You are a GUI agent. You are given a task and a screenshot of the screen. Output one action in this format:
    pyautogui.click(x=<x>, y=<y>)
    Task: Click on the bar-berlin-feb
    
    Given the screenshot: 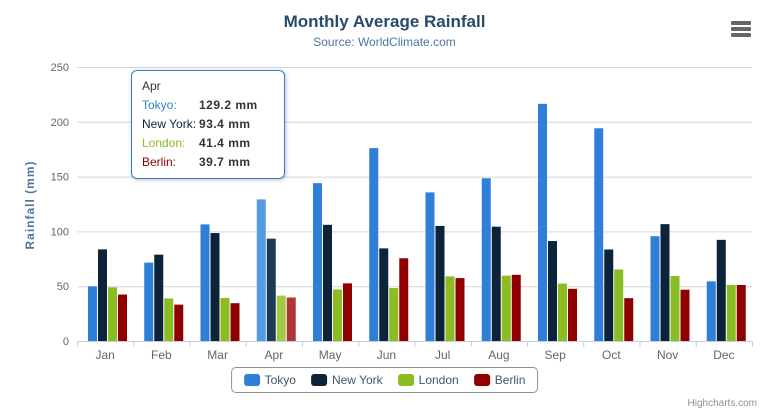 What is the action you would take?
    pyautogui.click(x=179, y=322)
    